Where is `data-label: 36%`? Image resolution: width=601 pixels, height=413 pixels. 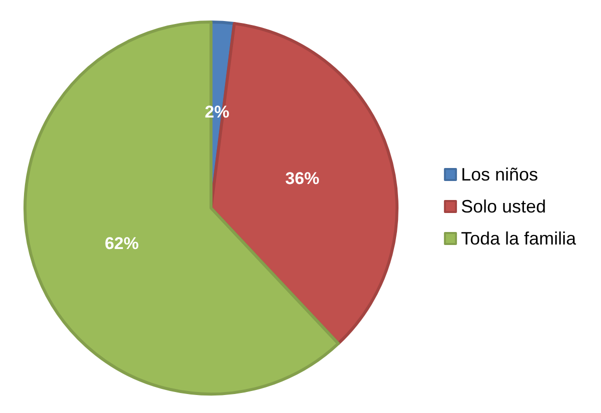 data-label: 36% is located at coordinates (302, 178).